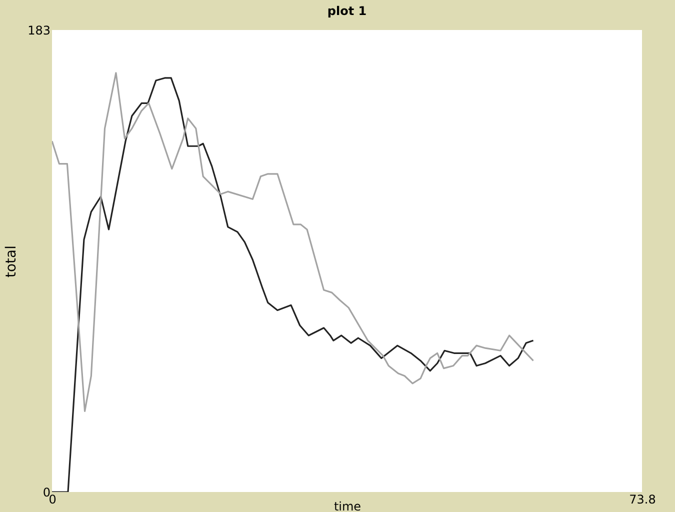 This screenshot has height=512, width=675. What do you see at coordinates (642, 499) in the screenshot?
I see `x-tick-label: 73.8` at bounding box center [642, 499].